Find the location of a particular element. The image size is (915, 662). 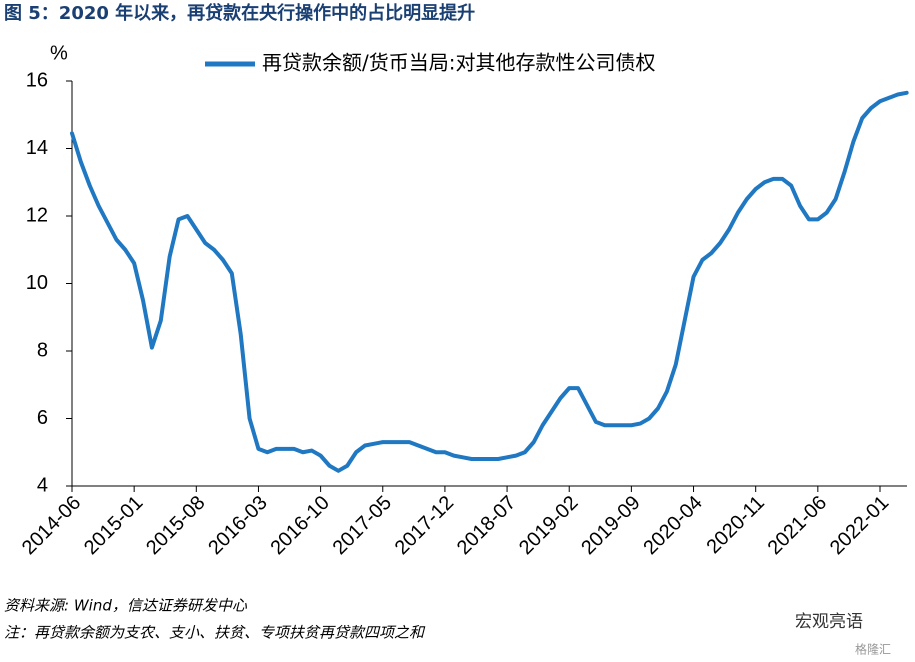

y-tick-label: 4 is located at coordinates (42, 485).